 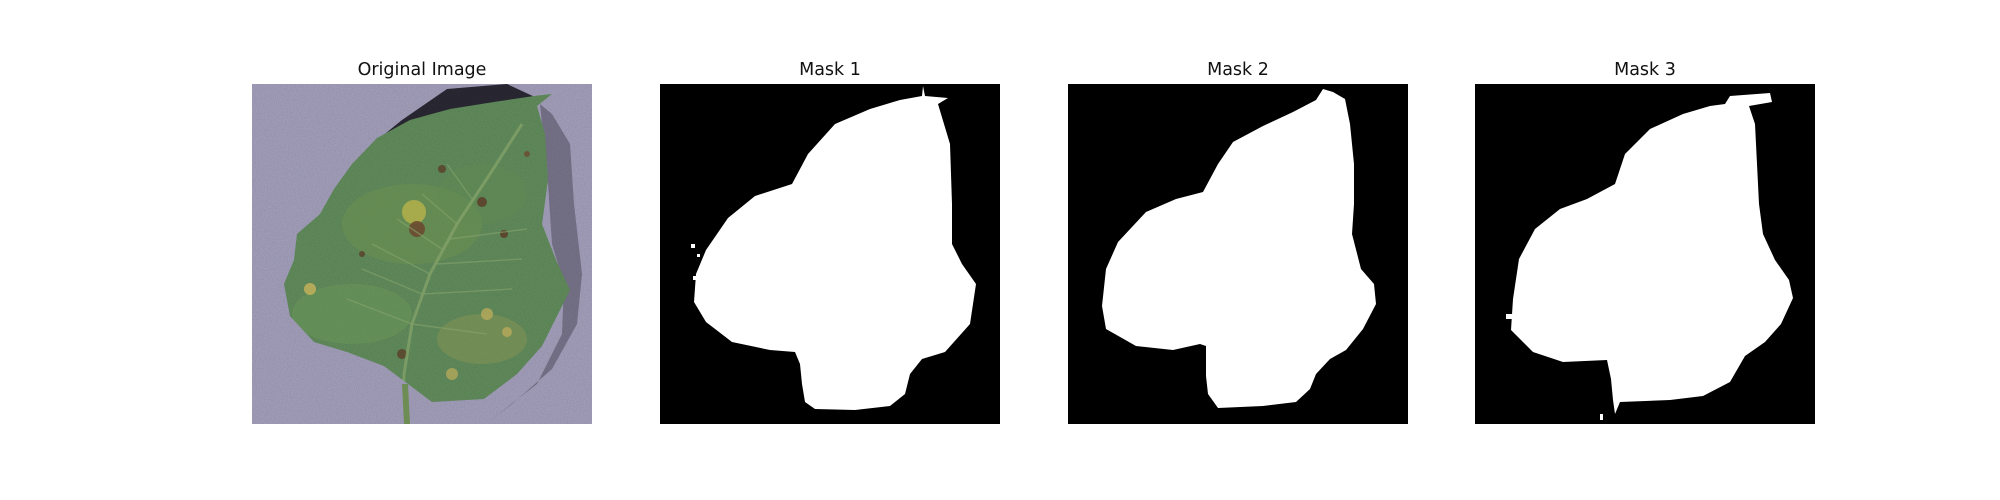 I want to click on mask-2-image, so click(x=1238, y=254).